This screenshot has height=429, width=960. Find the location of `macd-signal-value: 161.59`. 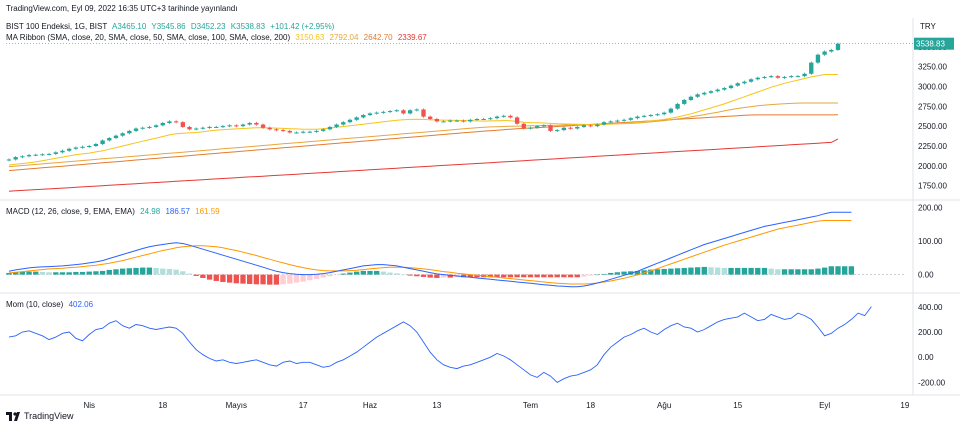

macd-signal-value: 161.59 is located at coordinates (207, 211).